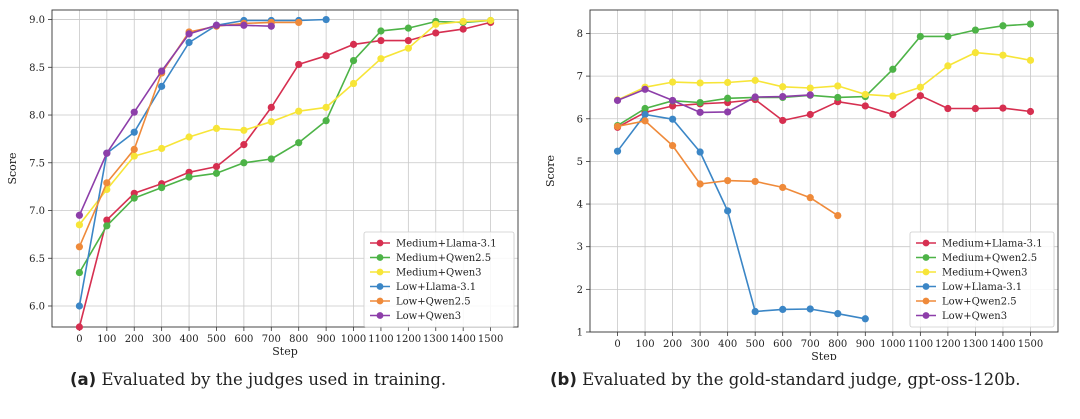 Image resolution: width=1080 pixels, height=419 pixels. I want to click on legend-label: Medium+Llama-3.1, so click(992, 244).